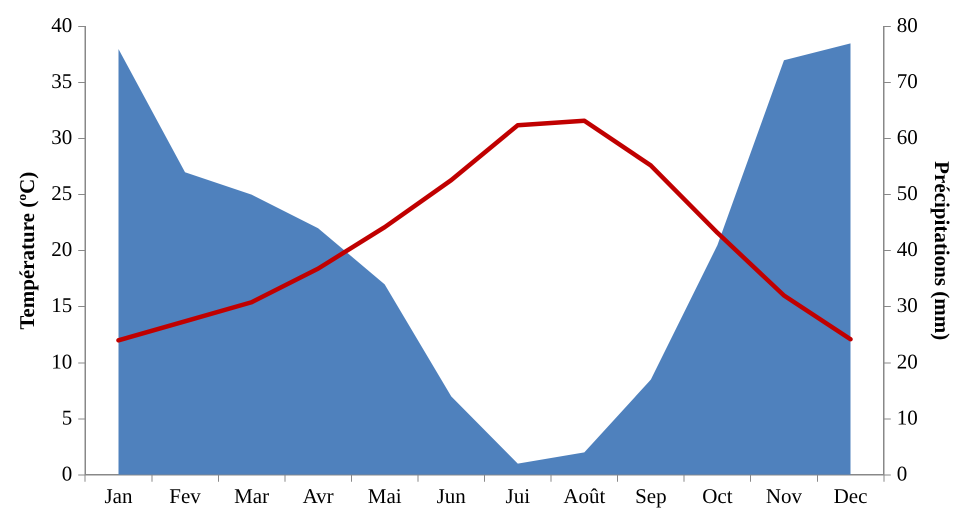  I want to click on x-tick-label: Oct, so click(717, 496).